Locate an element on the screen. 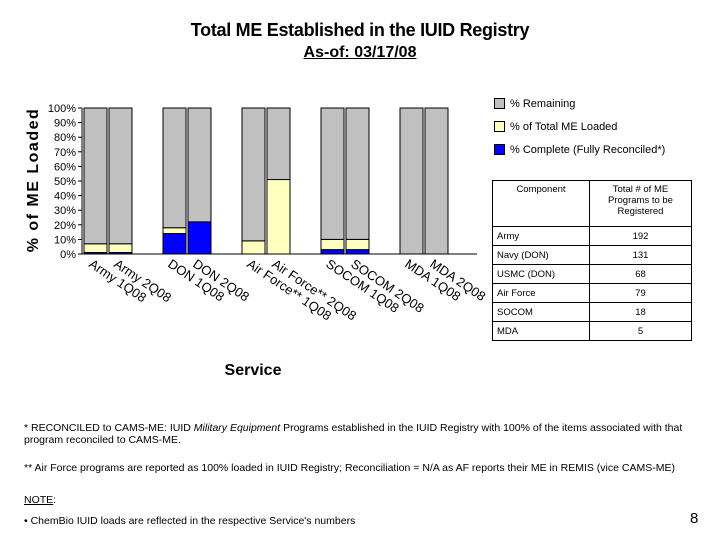  legend-item: % of Total ME Loaded is located at coordinates (579, 126).